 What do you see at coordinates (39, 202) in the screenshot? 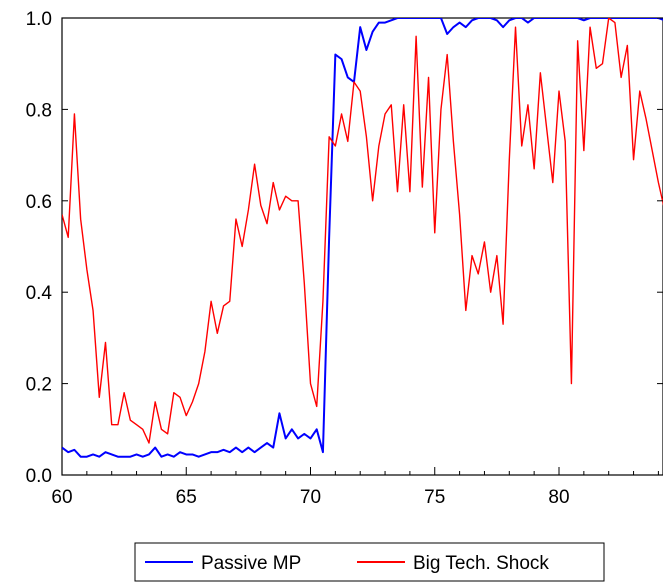
I see `y-tick-label: 0.6` at bounding box center [39, 202].